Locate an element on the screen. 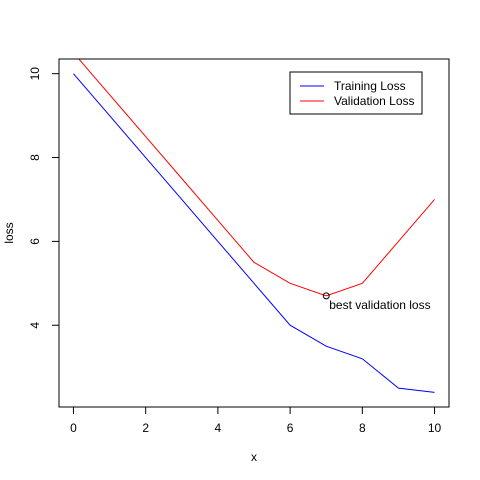 This screenshot has height=480, width=480. y-tick-label: 4 is located at coordinates (35, 325).